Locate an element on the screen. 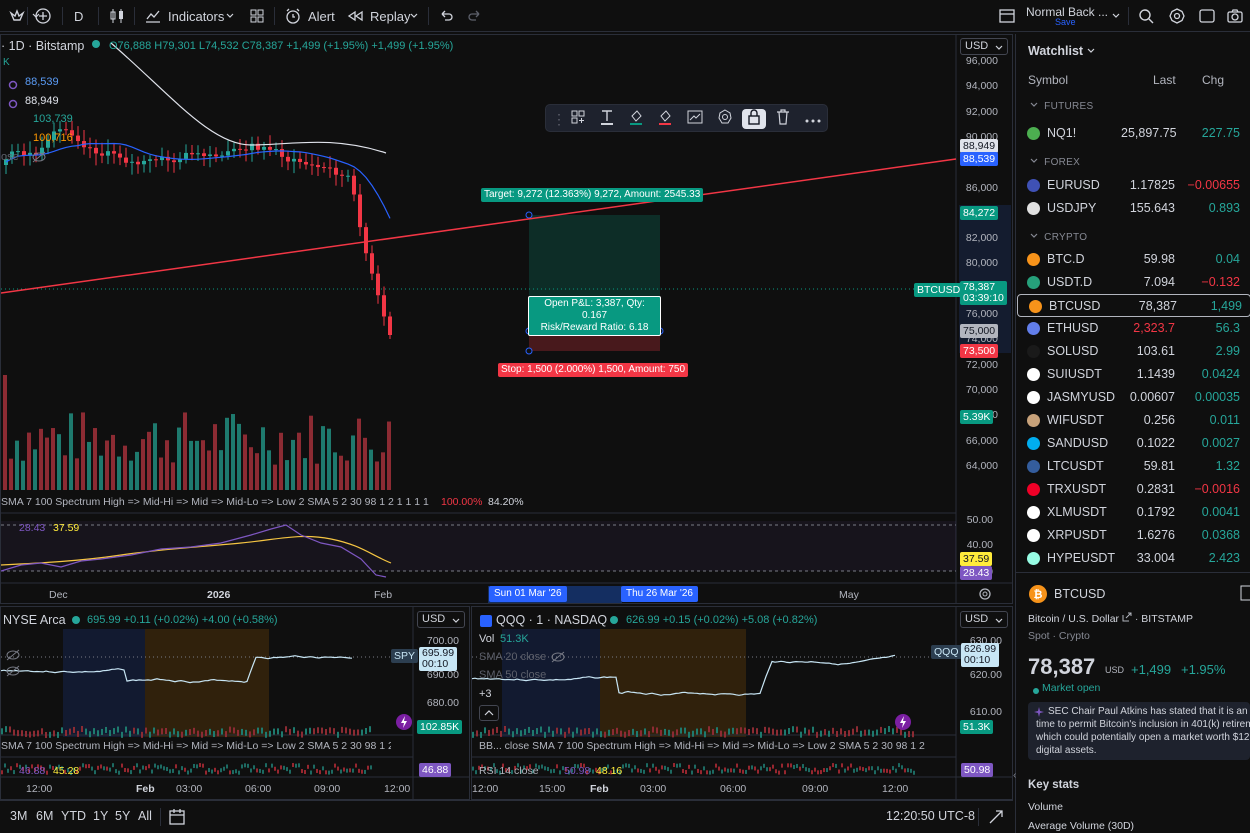  spy-currency-select: USD is located at coordinates (441, 619).